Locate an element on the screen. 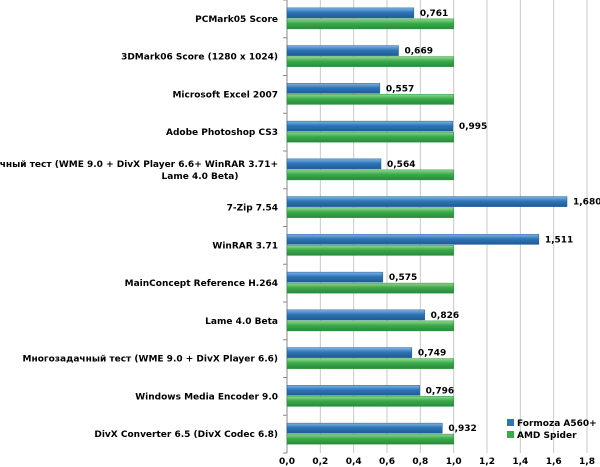 The height and width of the screenshot is (467, 600). x-tick-label: 0,2 is located at coordinates (320, 462).